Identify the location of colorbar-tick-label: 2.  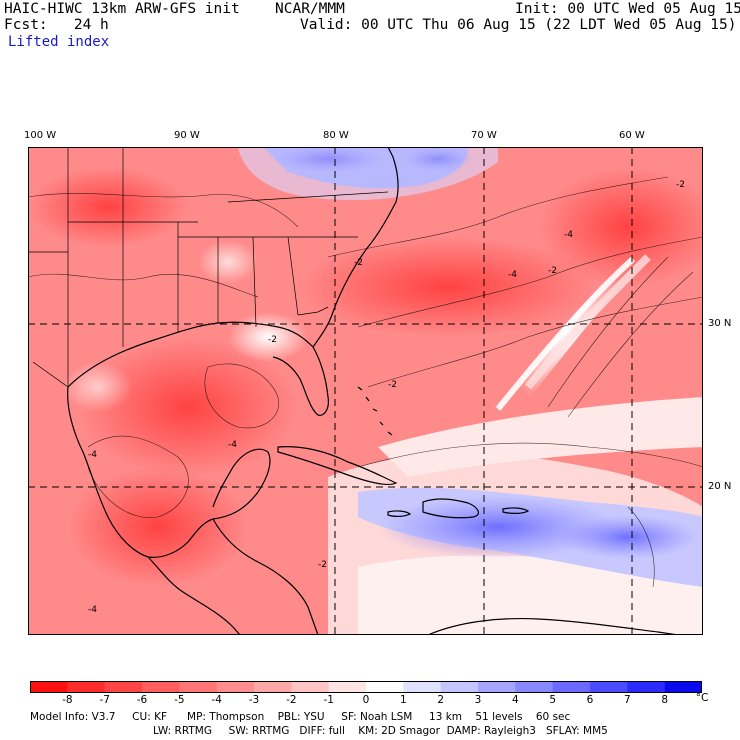
(440, 700).